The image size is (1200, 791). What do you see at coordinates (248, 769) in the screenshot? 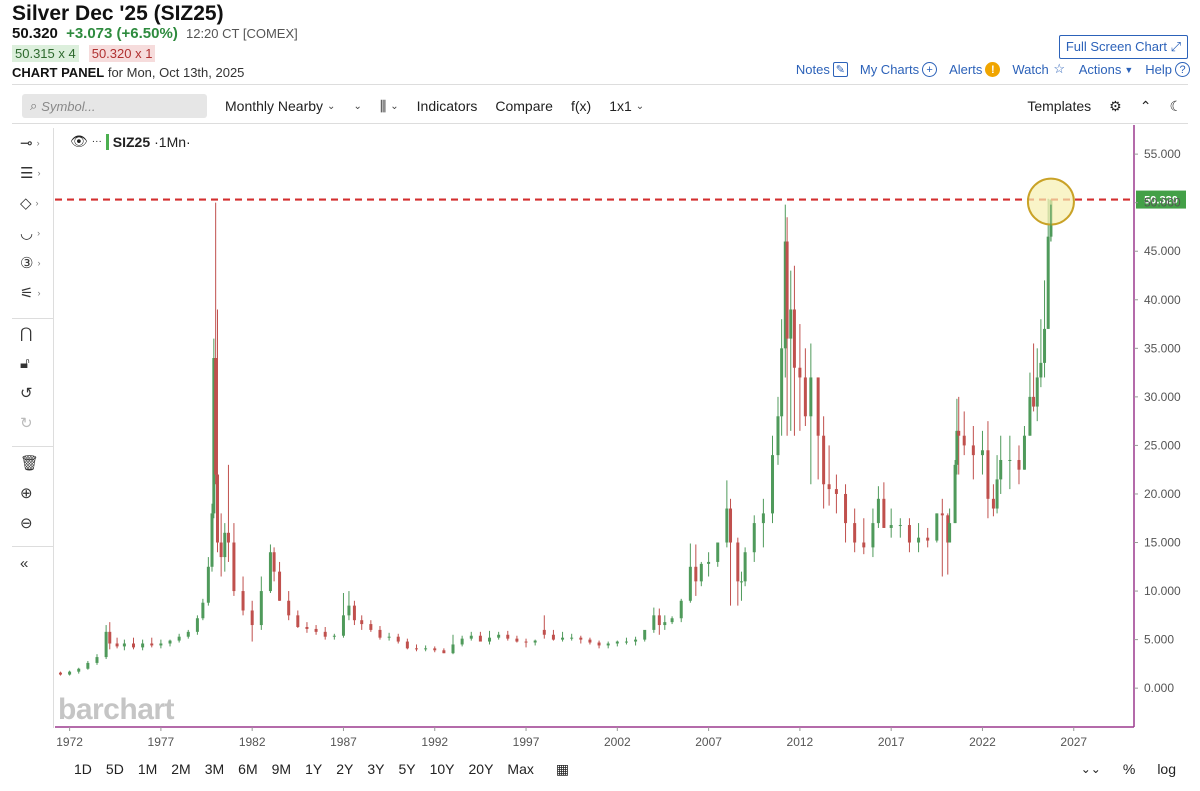
I see `range-6m: 6M` at bounding box center [248, 769].